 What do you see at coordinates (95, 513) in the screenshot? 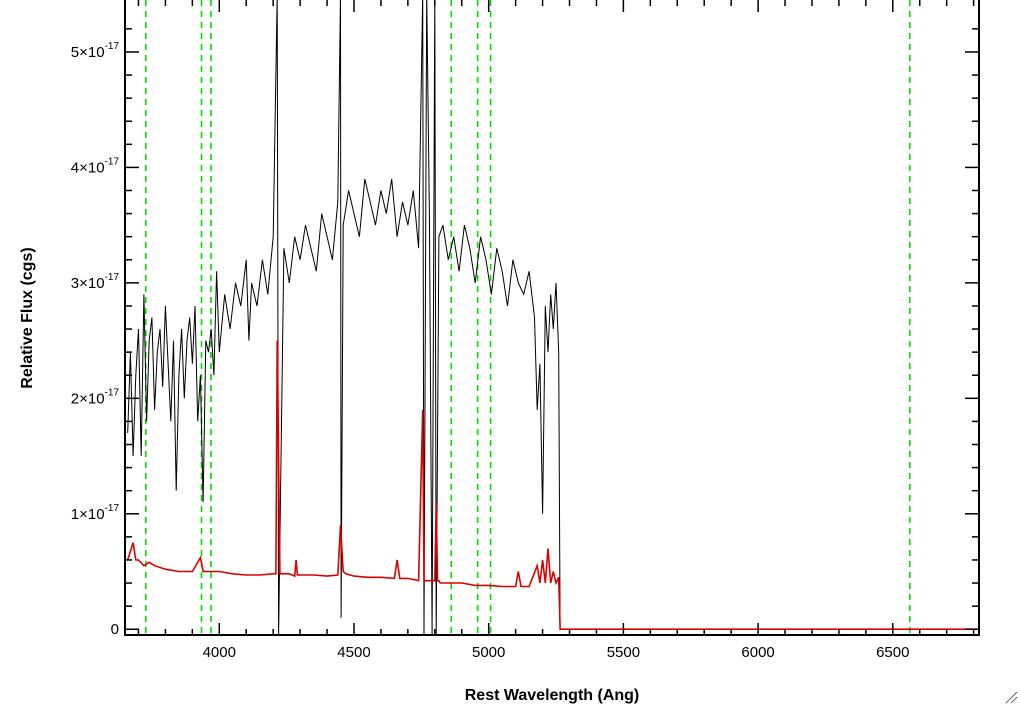
I see `y-tick-label: 1×10⁻¹⁷` at bounding box center [95, 513].